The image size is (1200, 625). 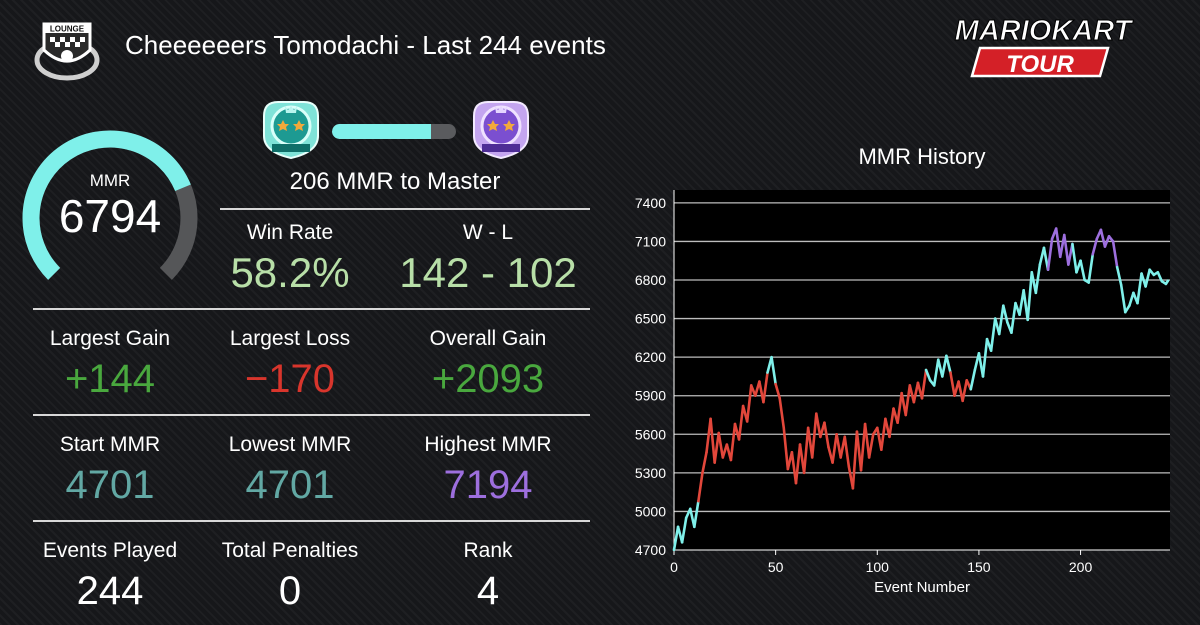 I want to click on y-tick-label: 5900, so click(x=650, y=396).